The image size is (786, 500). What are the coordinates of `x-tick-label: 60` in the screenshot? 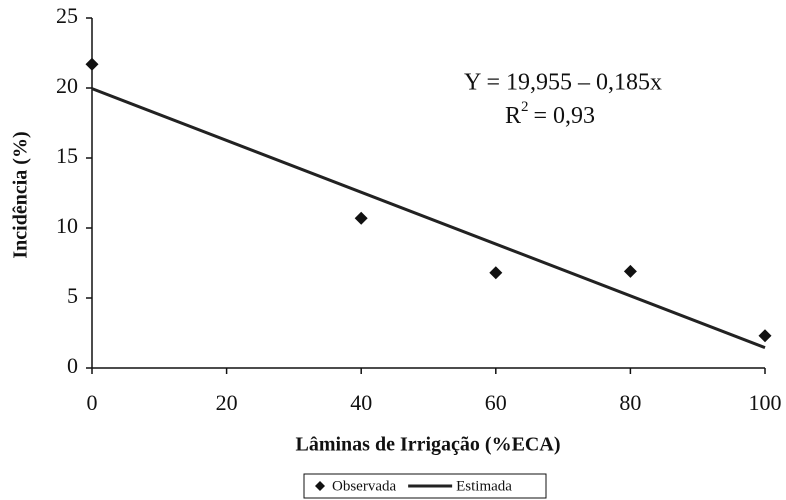 It's located at (496, 402).